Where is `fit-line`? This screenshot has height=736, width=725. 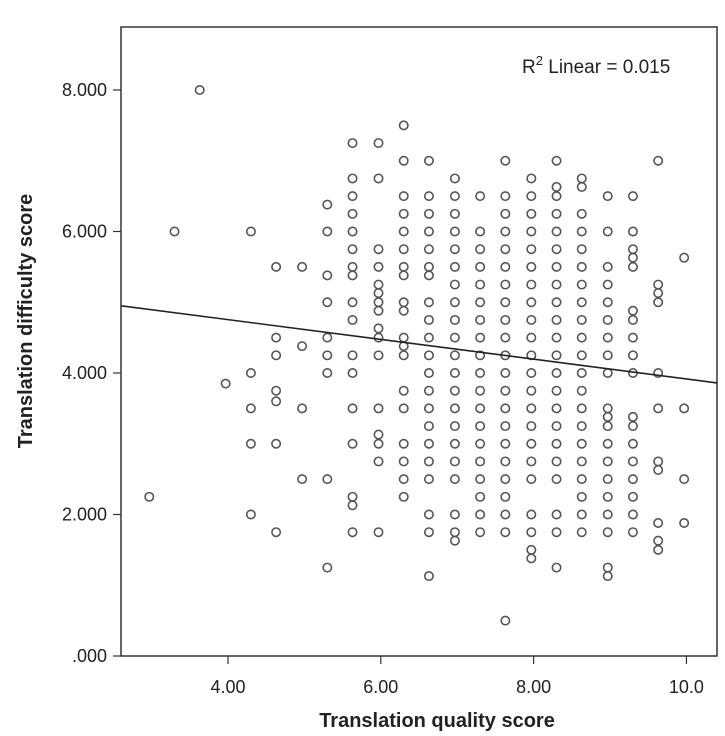
fit-line is located at coordinates (419, 344).